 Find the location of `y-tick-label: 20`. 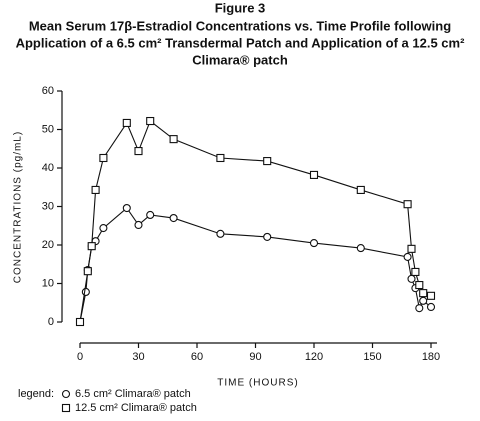

y-tick-label: 20 is located at coordinates (48, 245).